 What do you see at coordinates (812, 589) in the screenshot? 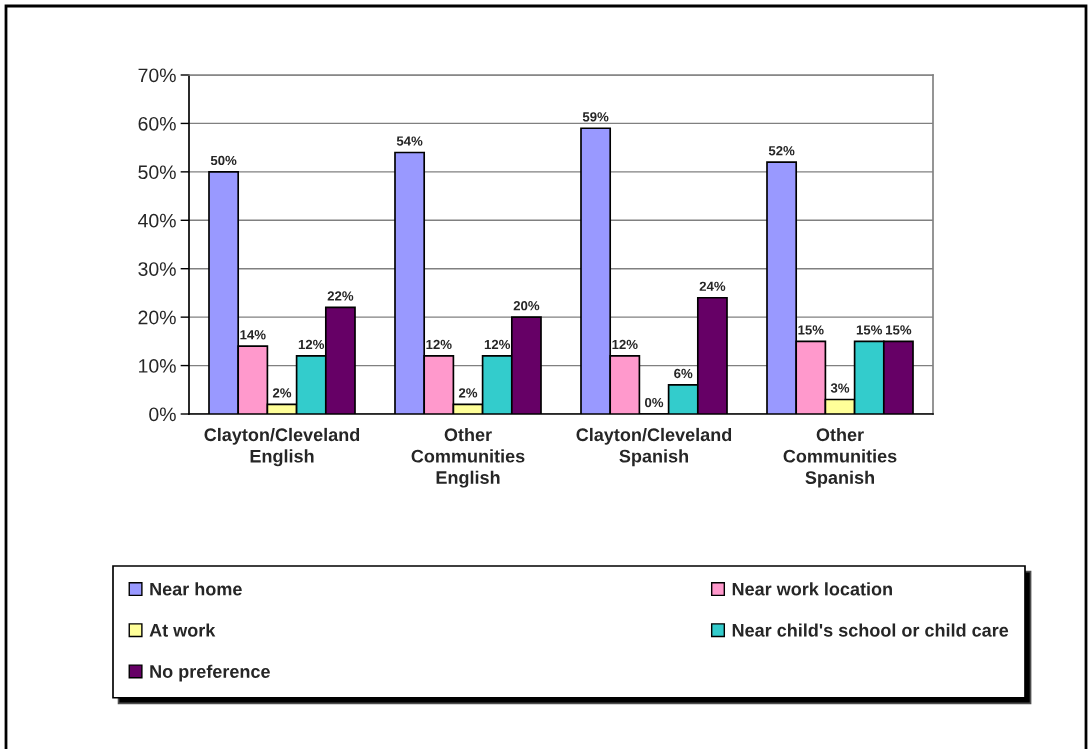
I see `legend-label: Near work location` at bounding box center [812, 589].